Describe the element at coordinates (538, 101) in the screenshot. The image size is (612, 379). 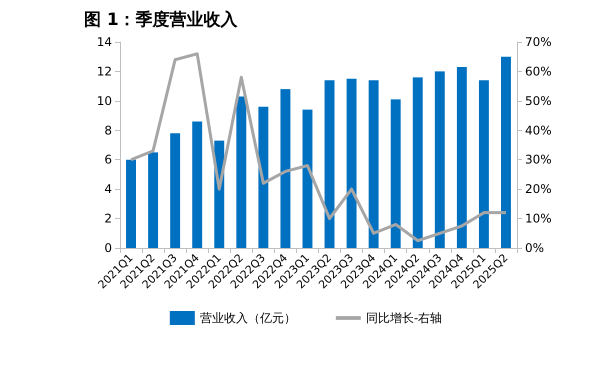
I see `y2-tick-label: 50%` at that location.